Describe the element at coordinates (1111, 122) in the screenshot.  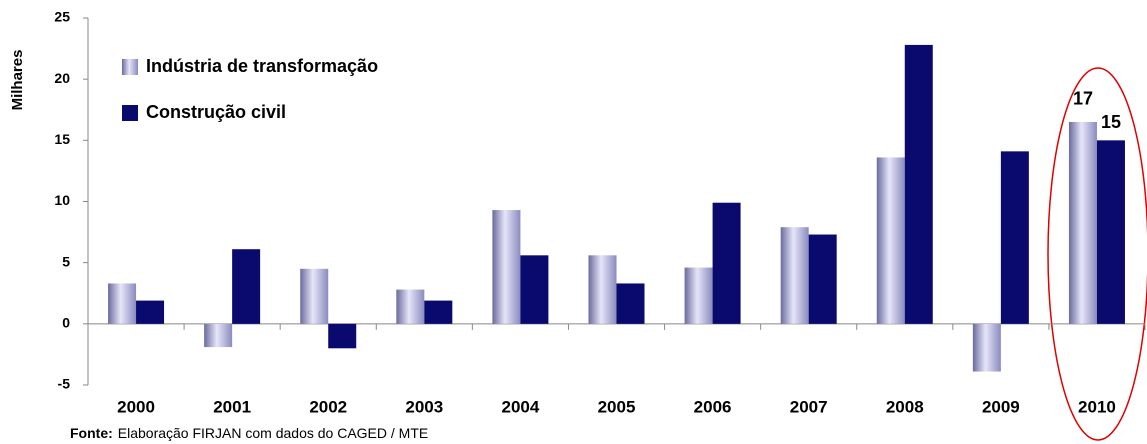
I see `value-label: 15` at that location.